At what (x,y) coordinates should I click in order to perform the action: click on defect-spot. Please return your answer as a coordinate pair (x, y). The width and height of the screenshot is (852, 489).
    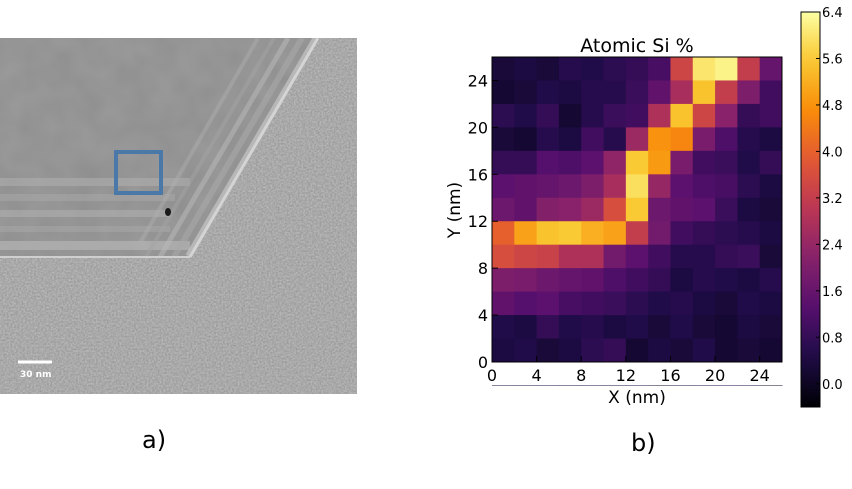
    Looking at the image, I should click on (168, 212).